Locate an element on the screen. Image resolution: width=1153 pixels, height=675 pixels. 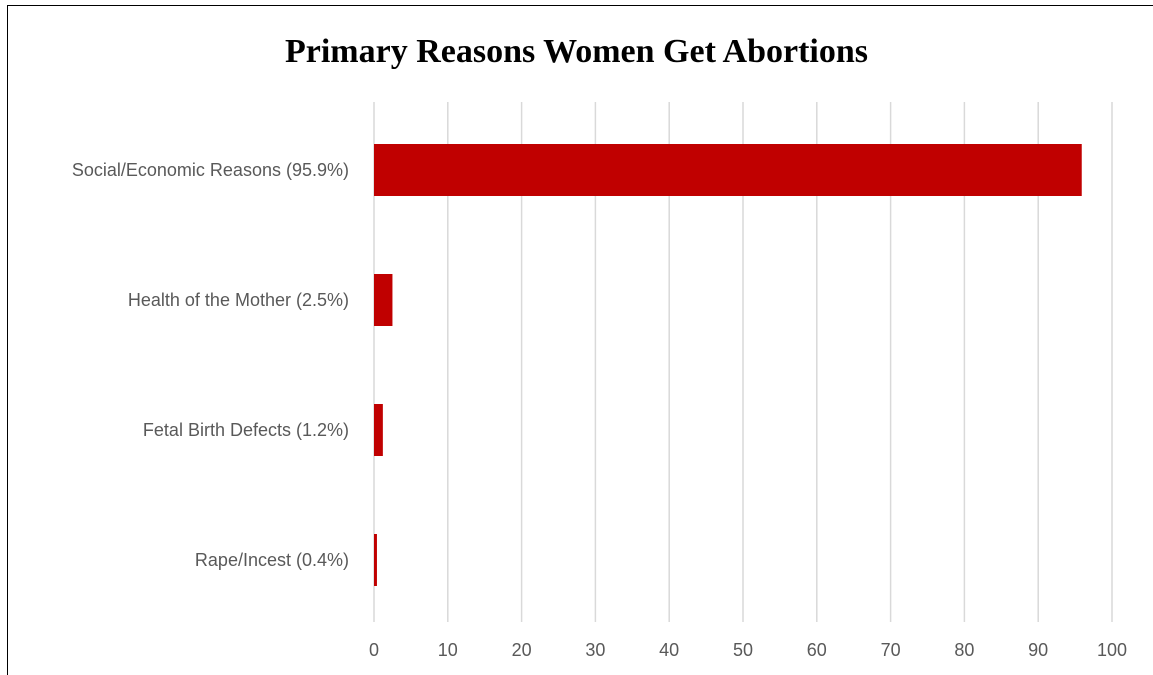
category-label: Rape/Incest (0.4%) is located at coordinates (272, 560).